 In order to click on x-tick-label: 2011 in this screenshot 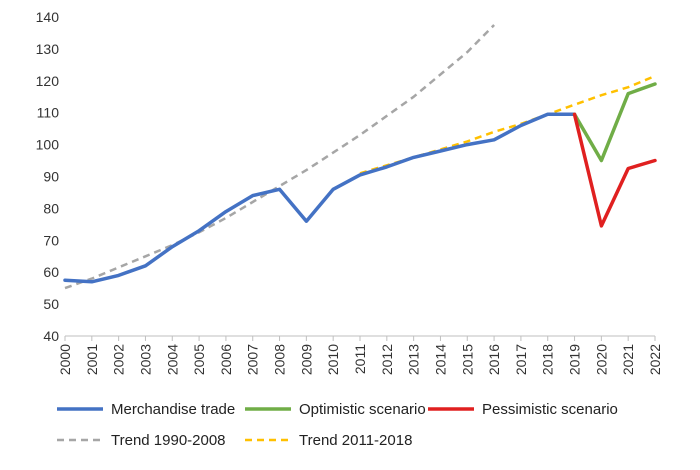, I will do `click(360, 359)`.